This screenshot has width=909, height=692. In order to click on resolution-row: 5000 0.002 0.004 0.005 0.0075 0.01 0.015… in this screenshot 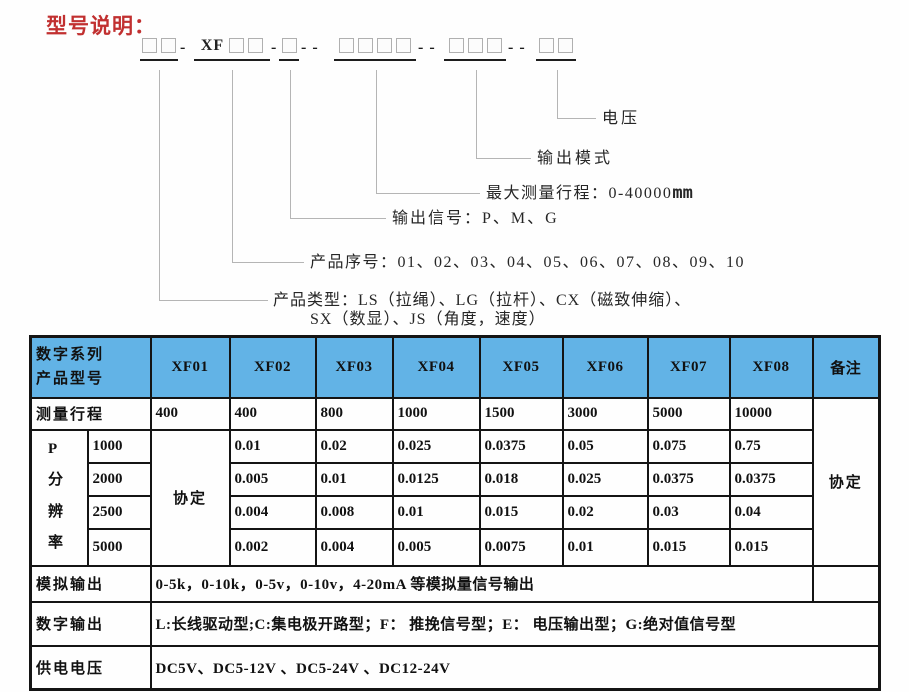, I will do `click(455, 547)`.